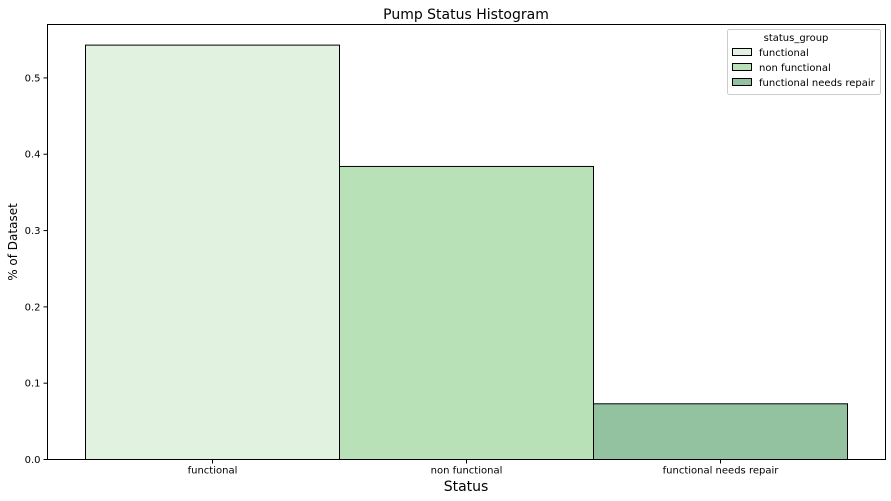 The height and width of the screenshot is (501, 891). I want to click on legend-label: non functional, so click(795, 68).